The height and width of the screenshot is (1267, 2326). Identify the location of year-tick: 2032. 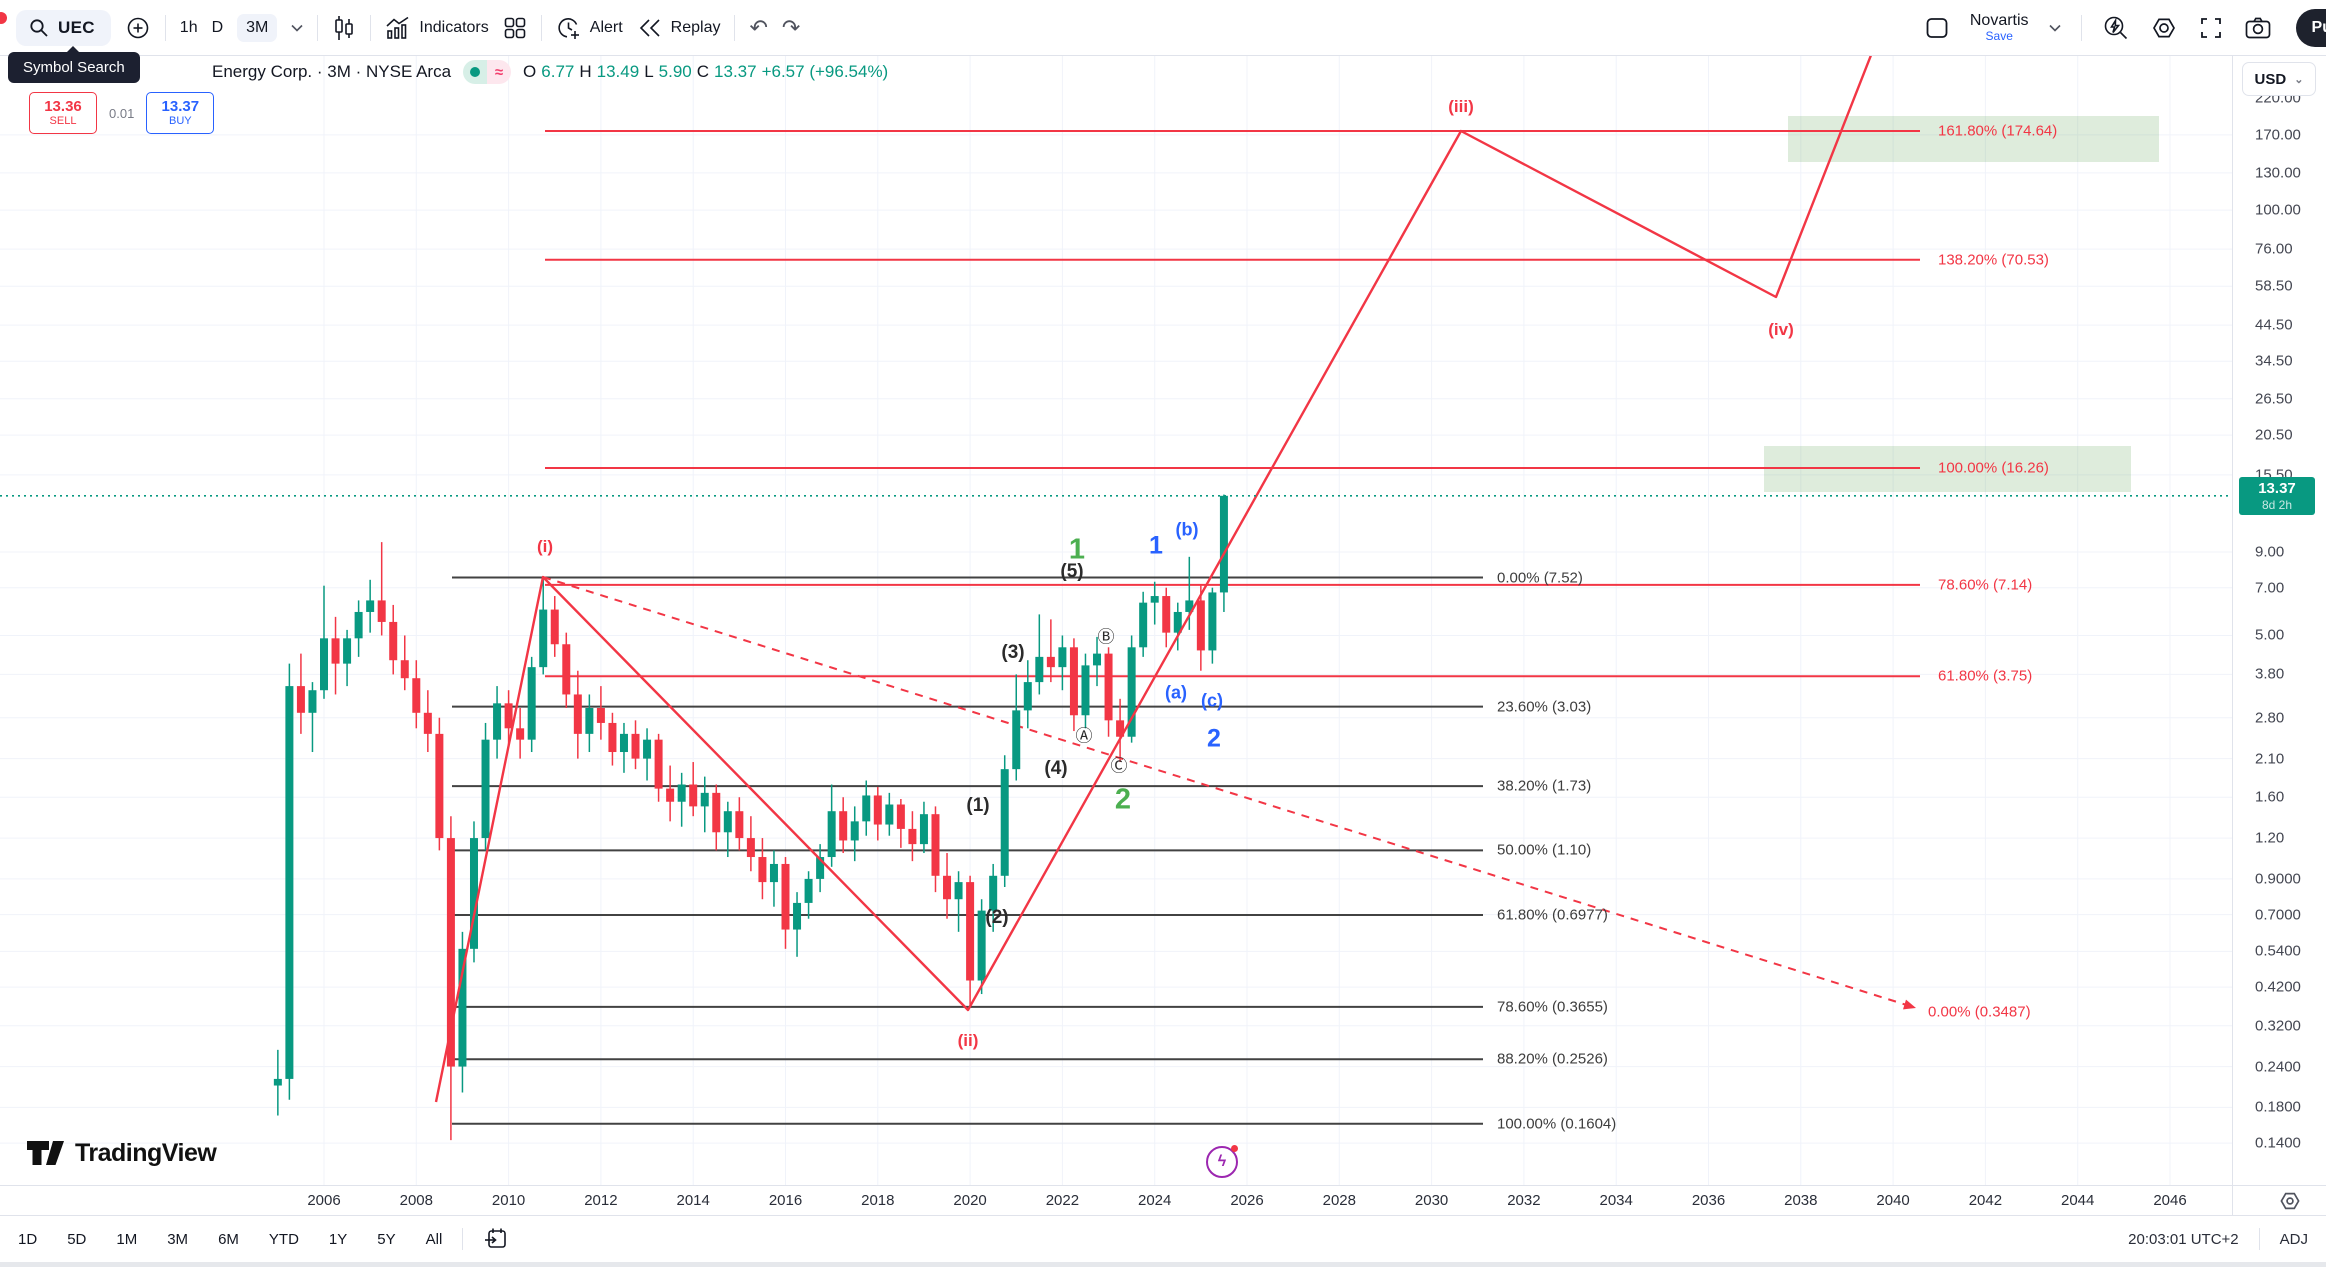
(1524, 1200).